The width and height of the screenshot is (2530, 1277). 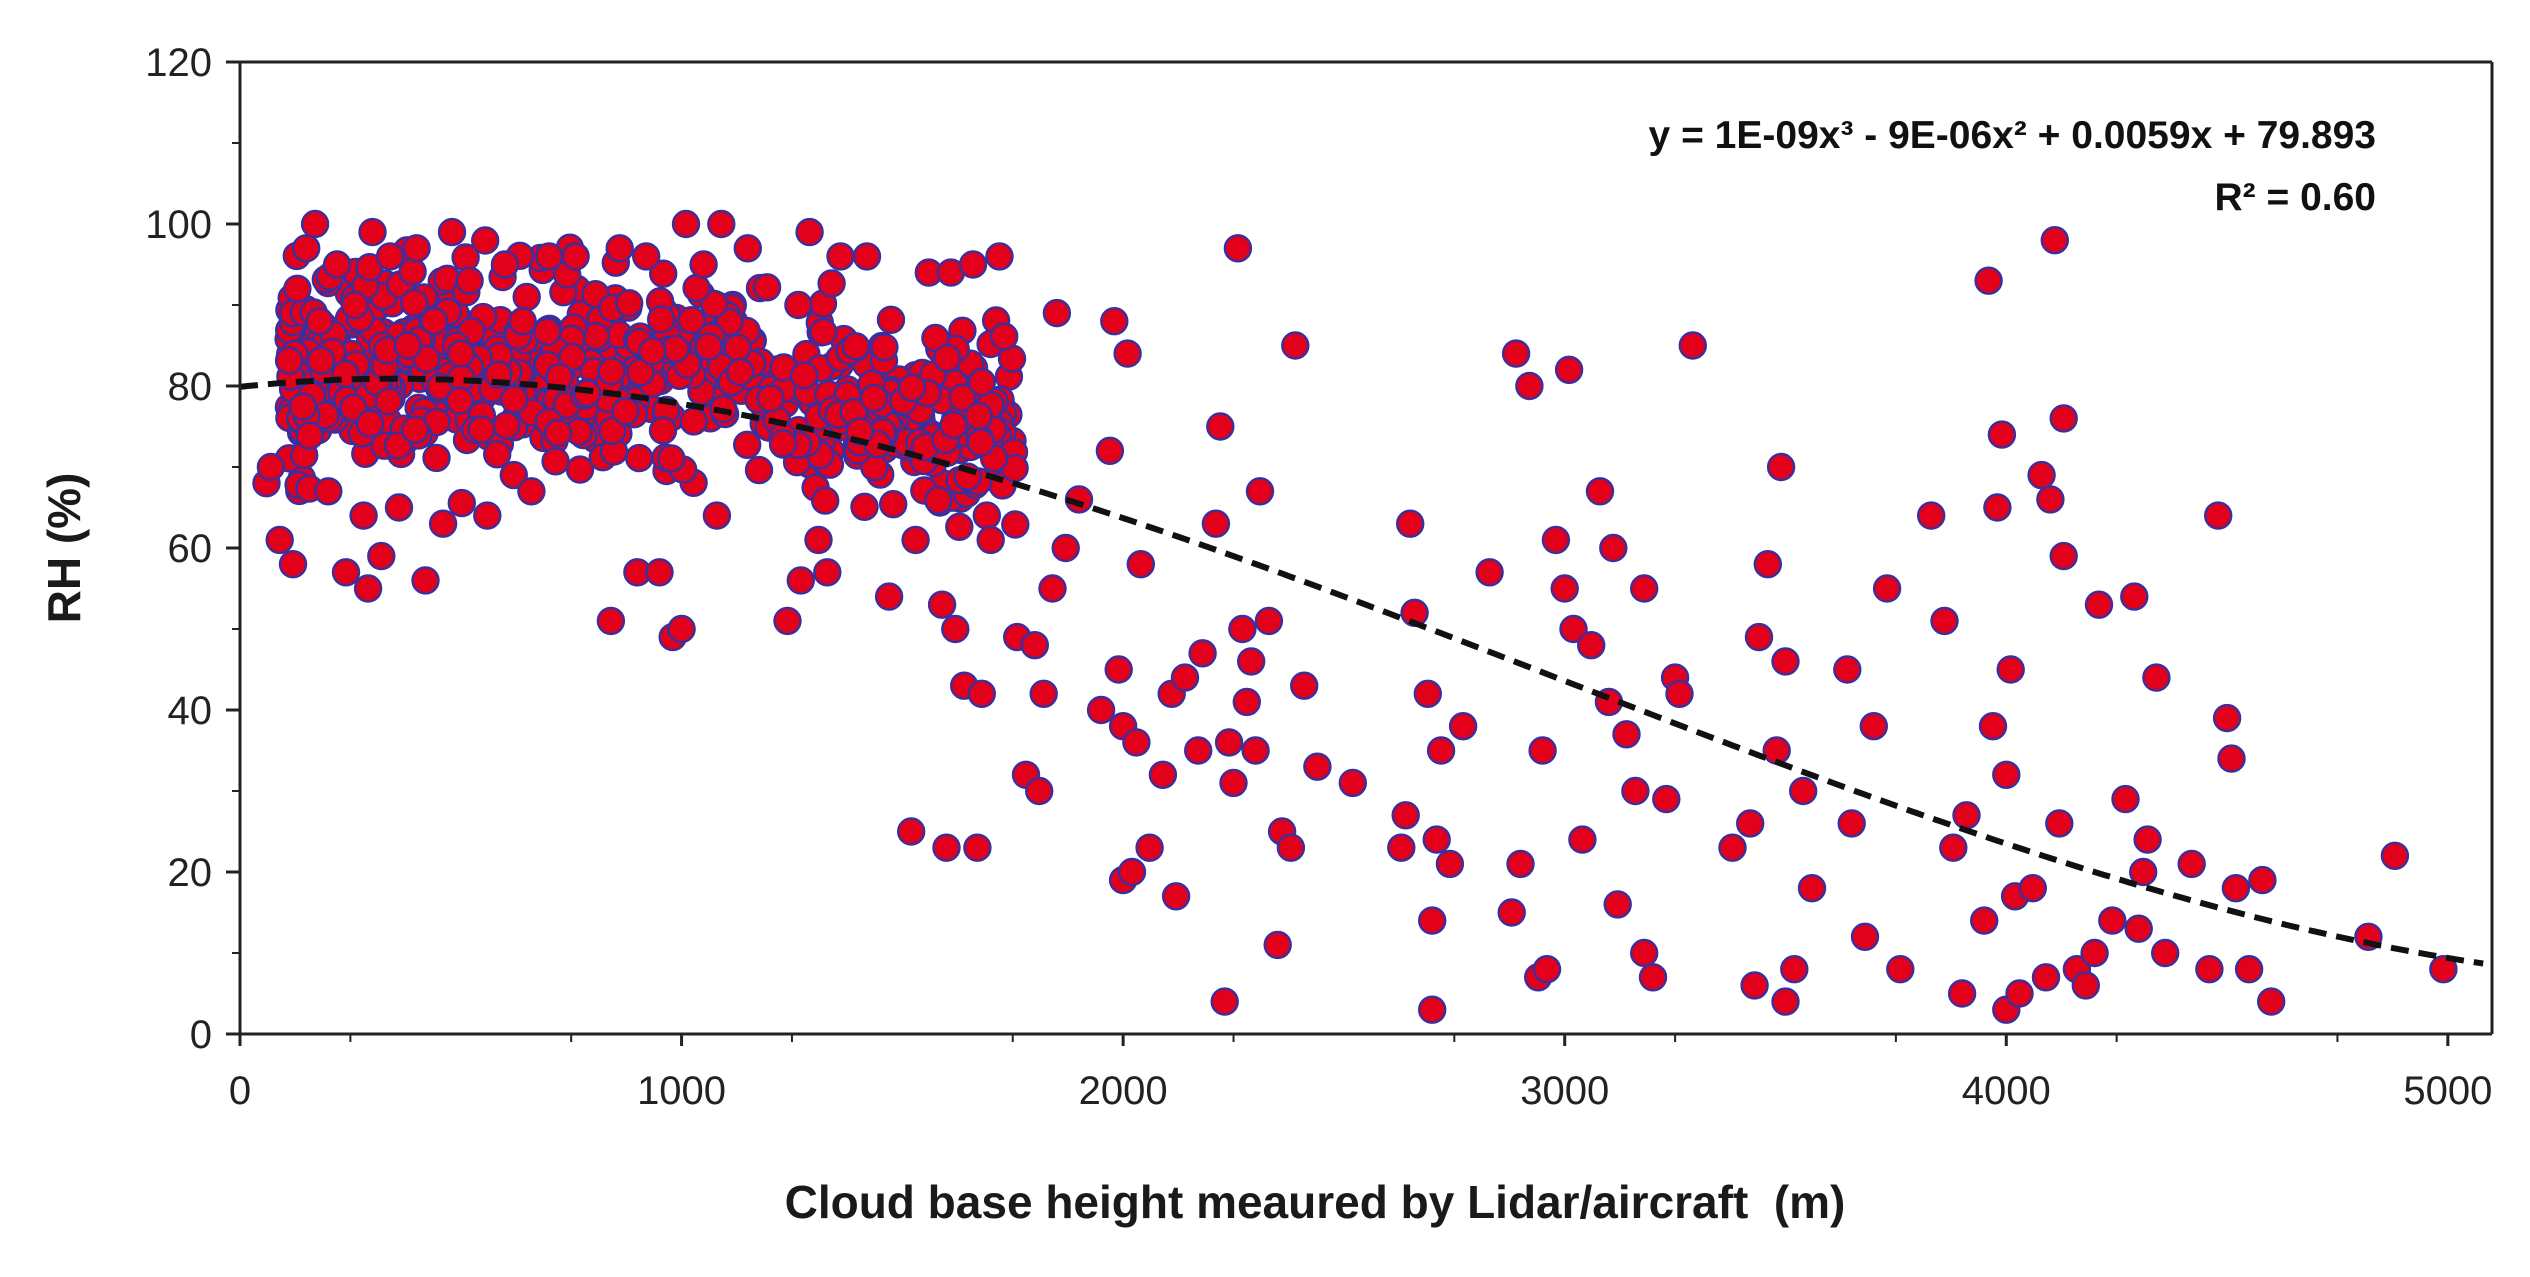 What do you see at coordinates (2295, 197) in the screenshot?
I see `r-squared-label: R² = 0.60` at bounding box center [2295, 197].